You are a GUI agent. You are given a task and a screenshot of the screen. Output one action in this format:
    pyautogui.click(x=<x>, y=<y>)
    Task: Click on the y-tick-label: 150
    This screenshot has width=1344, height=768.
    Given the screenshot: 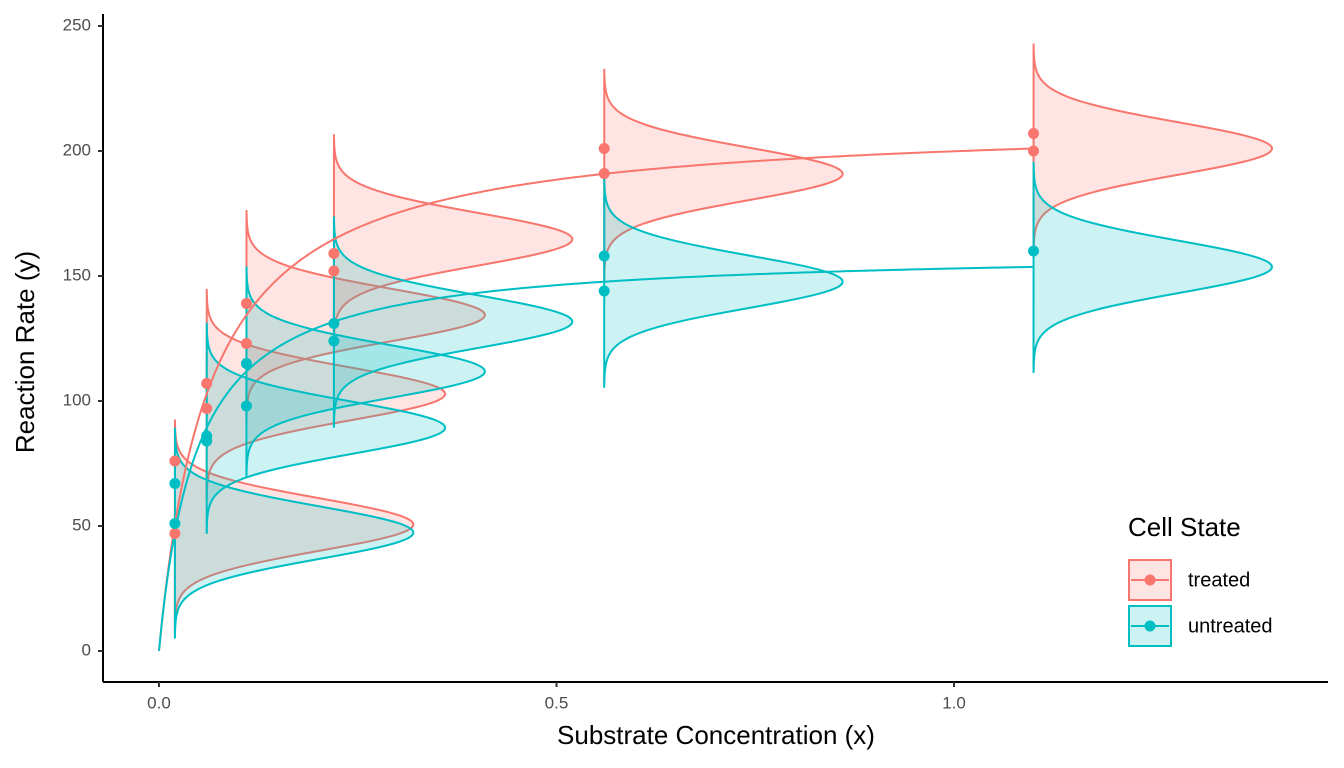 What is the action you would take?
    pyautogui.click(x=77, y=274)
    